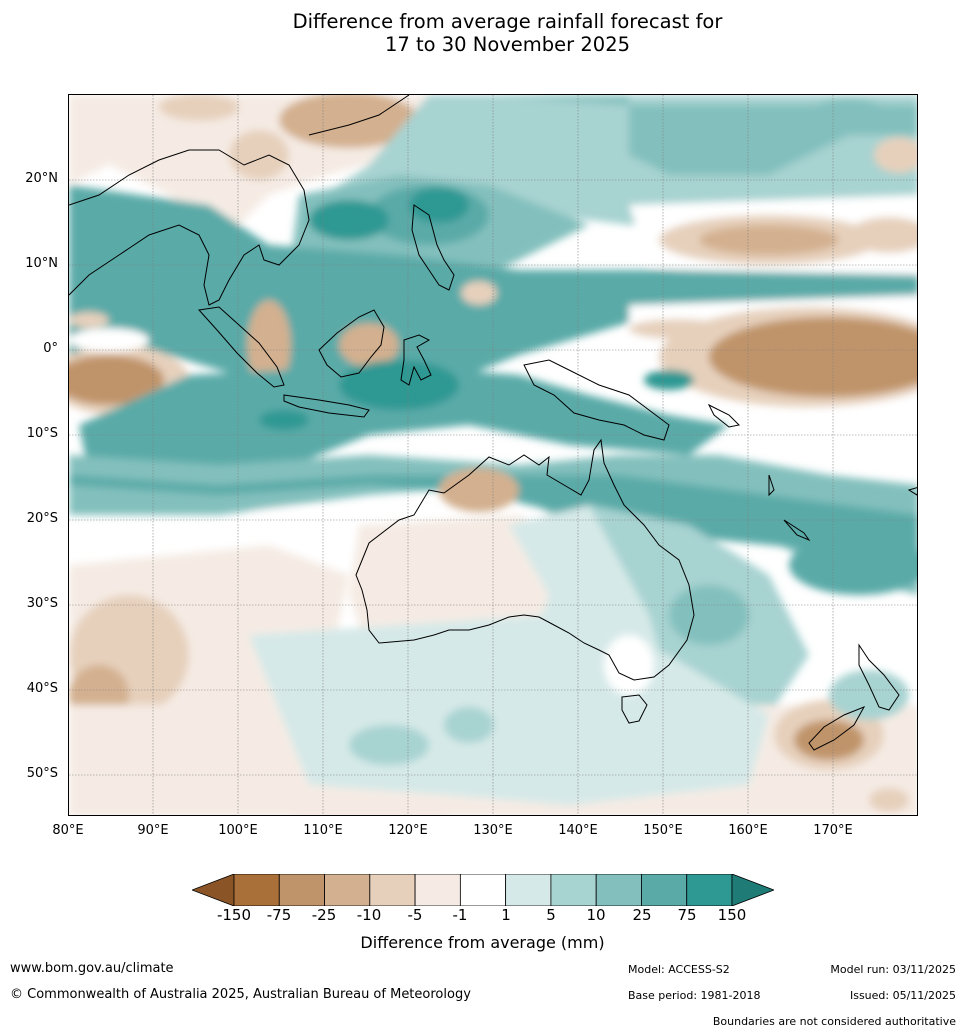 This screenshot has height=1035, width=965. What do you see at coordinates (732, 915) in the screenshot?
I see `colorbar-tick: 150` at bounding box center [732, 915].